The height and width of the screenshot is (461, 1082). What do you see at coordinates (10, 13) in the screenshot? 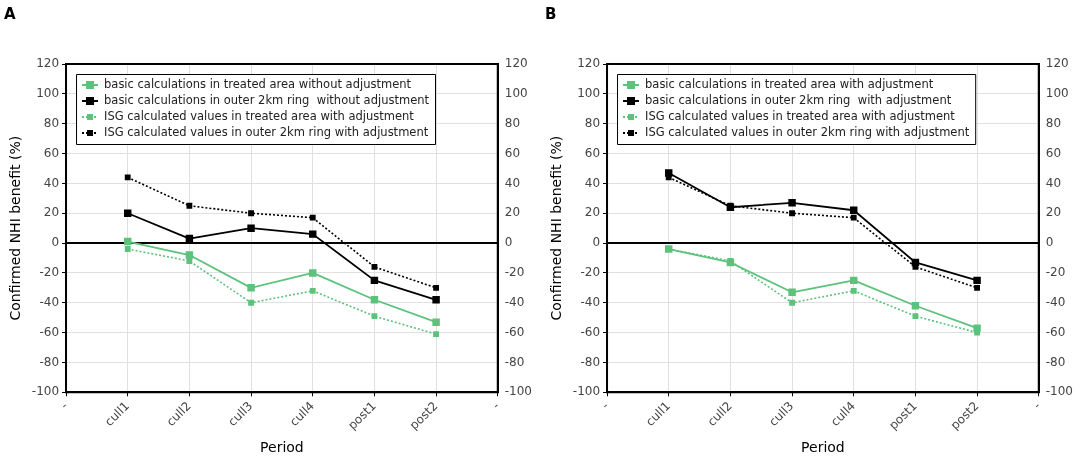
I see `chart-title: A` at bounding box center [10, 13].